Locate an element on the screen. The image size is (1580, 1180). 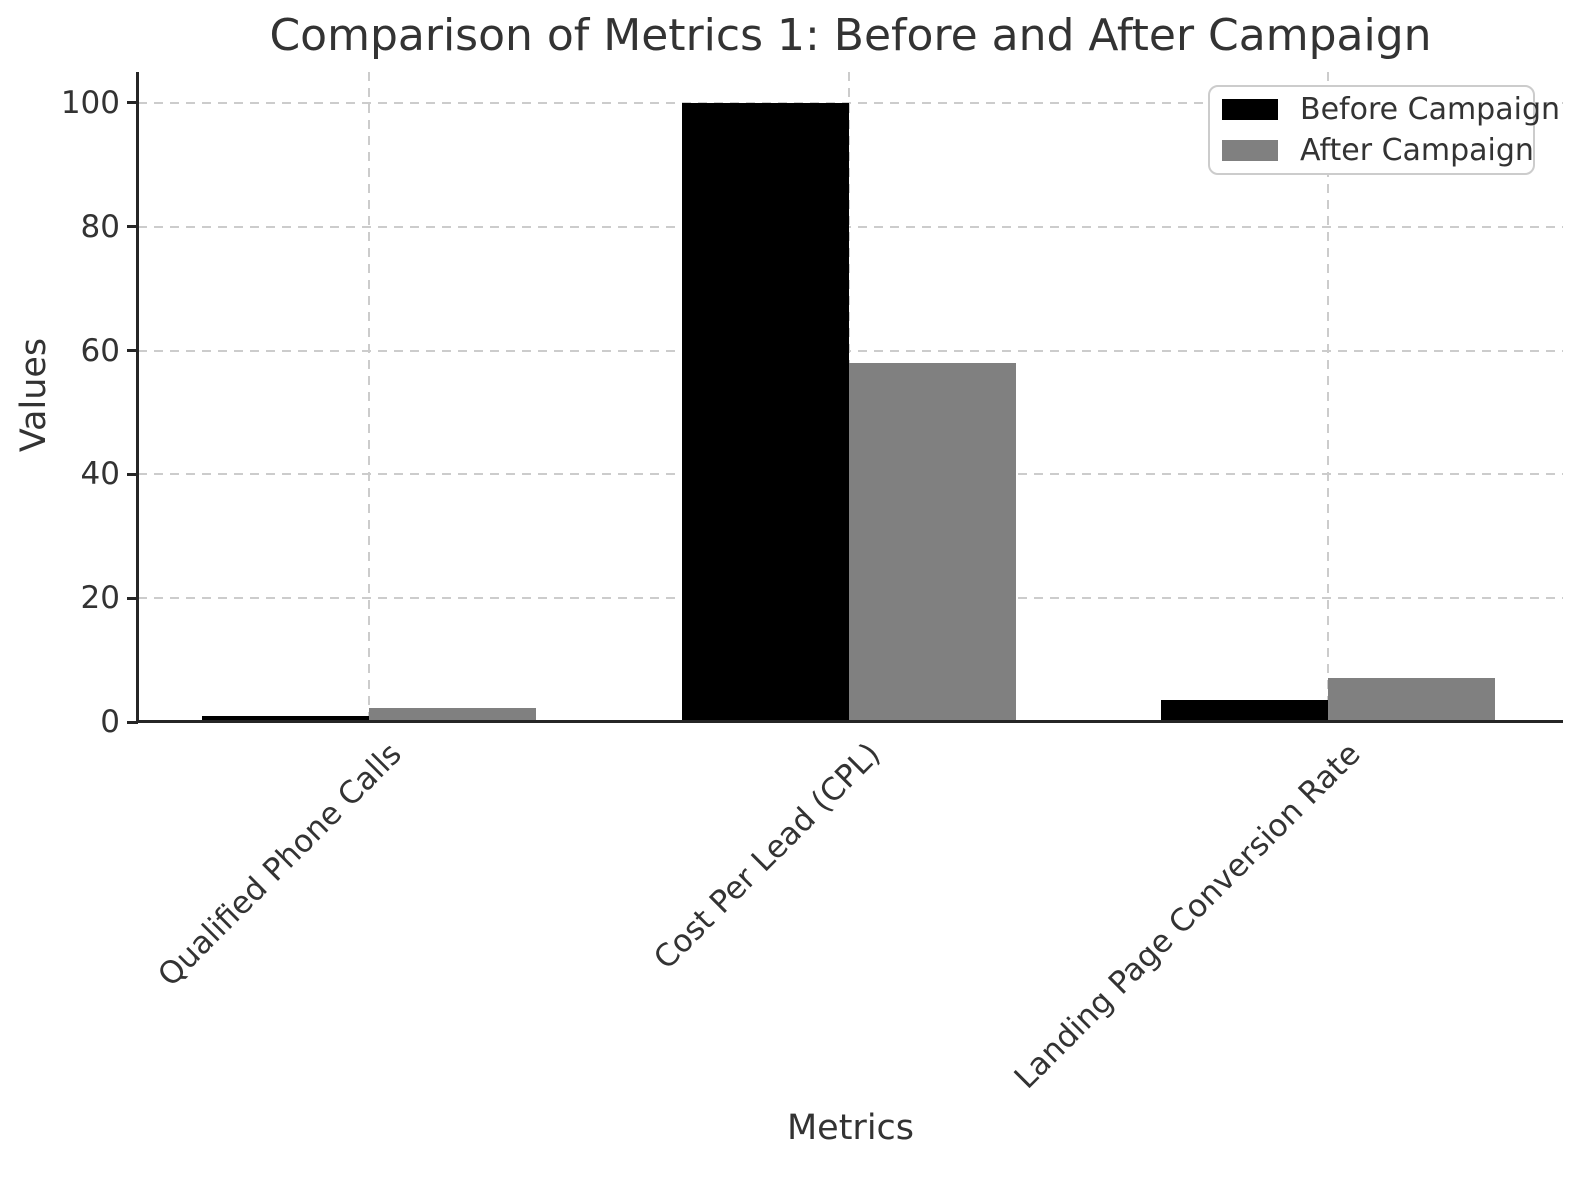
y-axis-spine is located at coordinates (137, 397).